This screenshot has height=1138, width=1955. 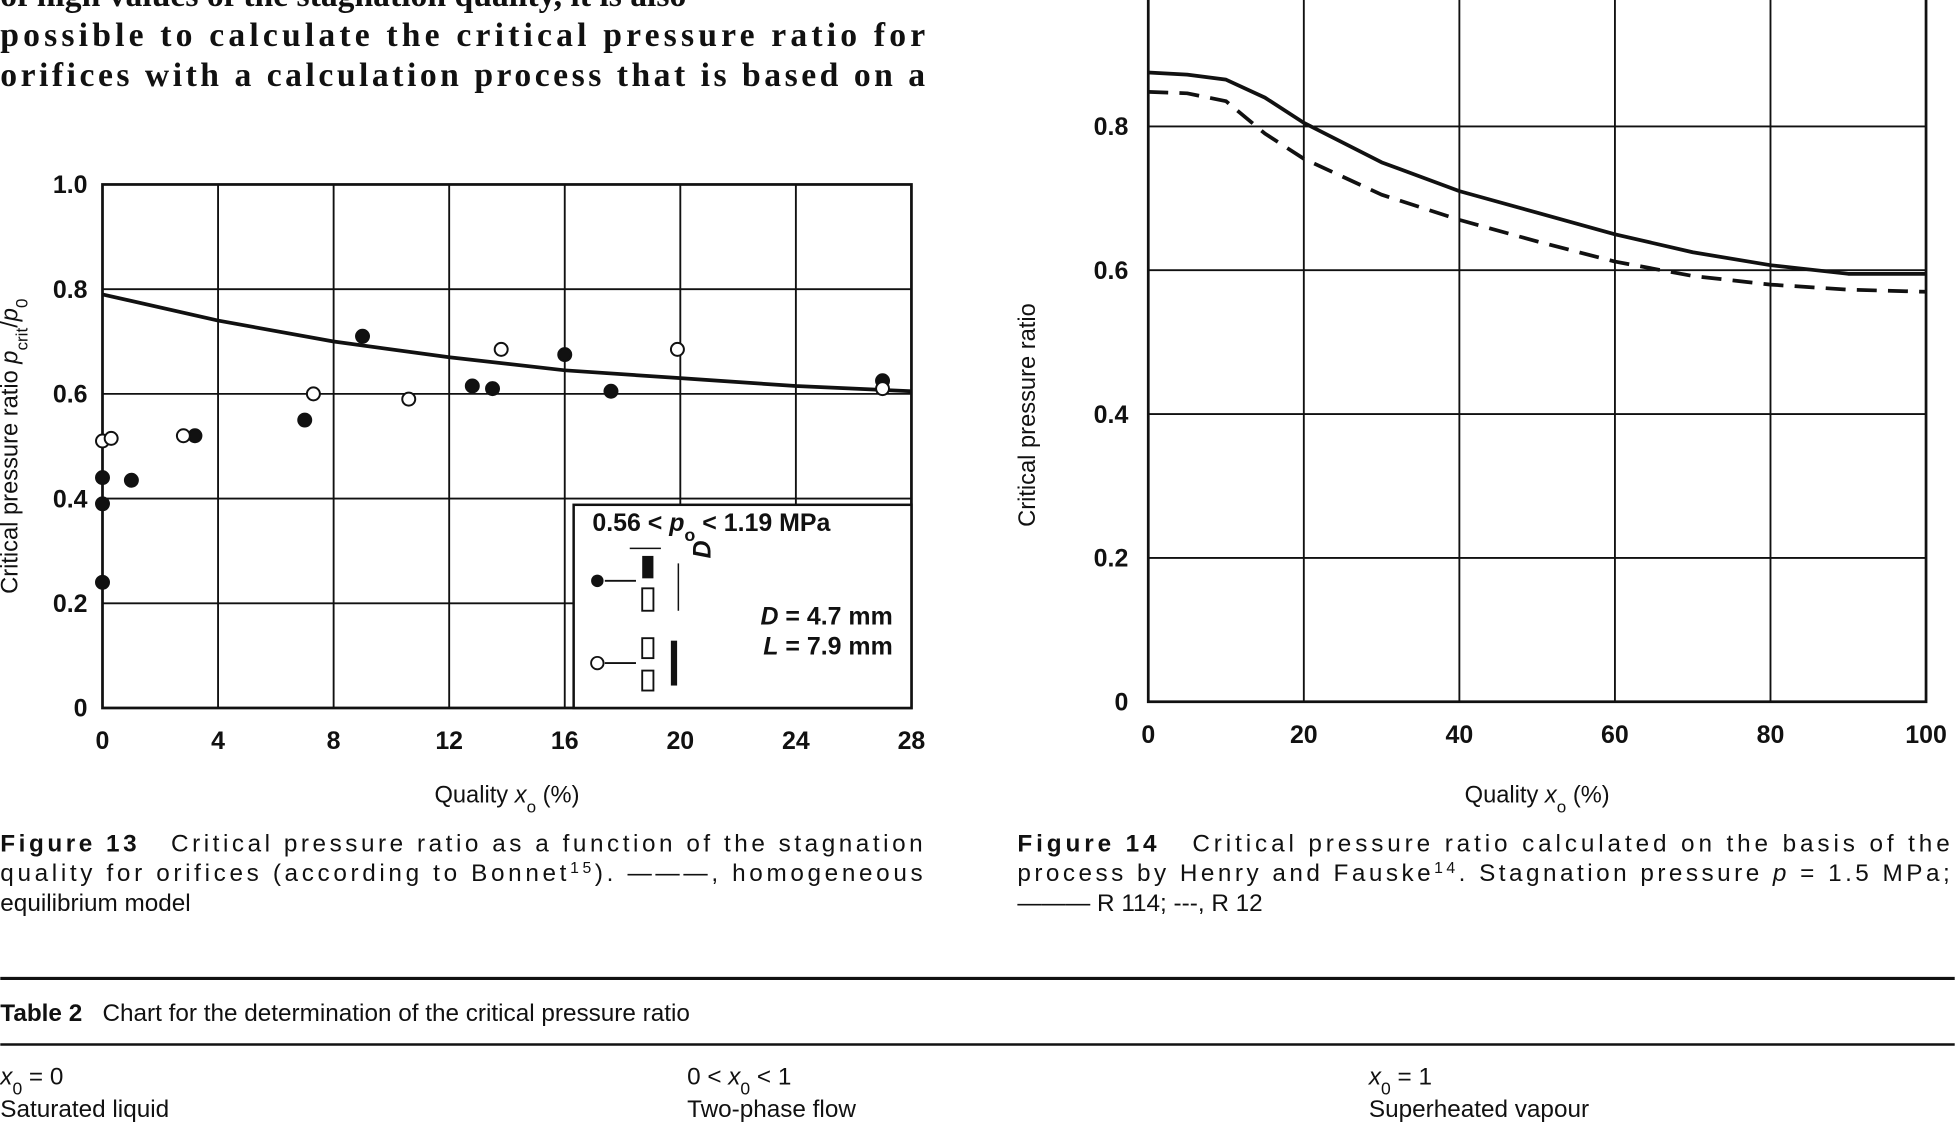 I want to click on x-tick-label: 24, so click(x=796, y=741).